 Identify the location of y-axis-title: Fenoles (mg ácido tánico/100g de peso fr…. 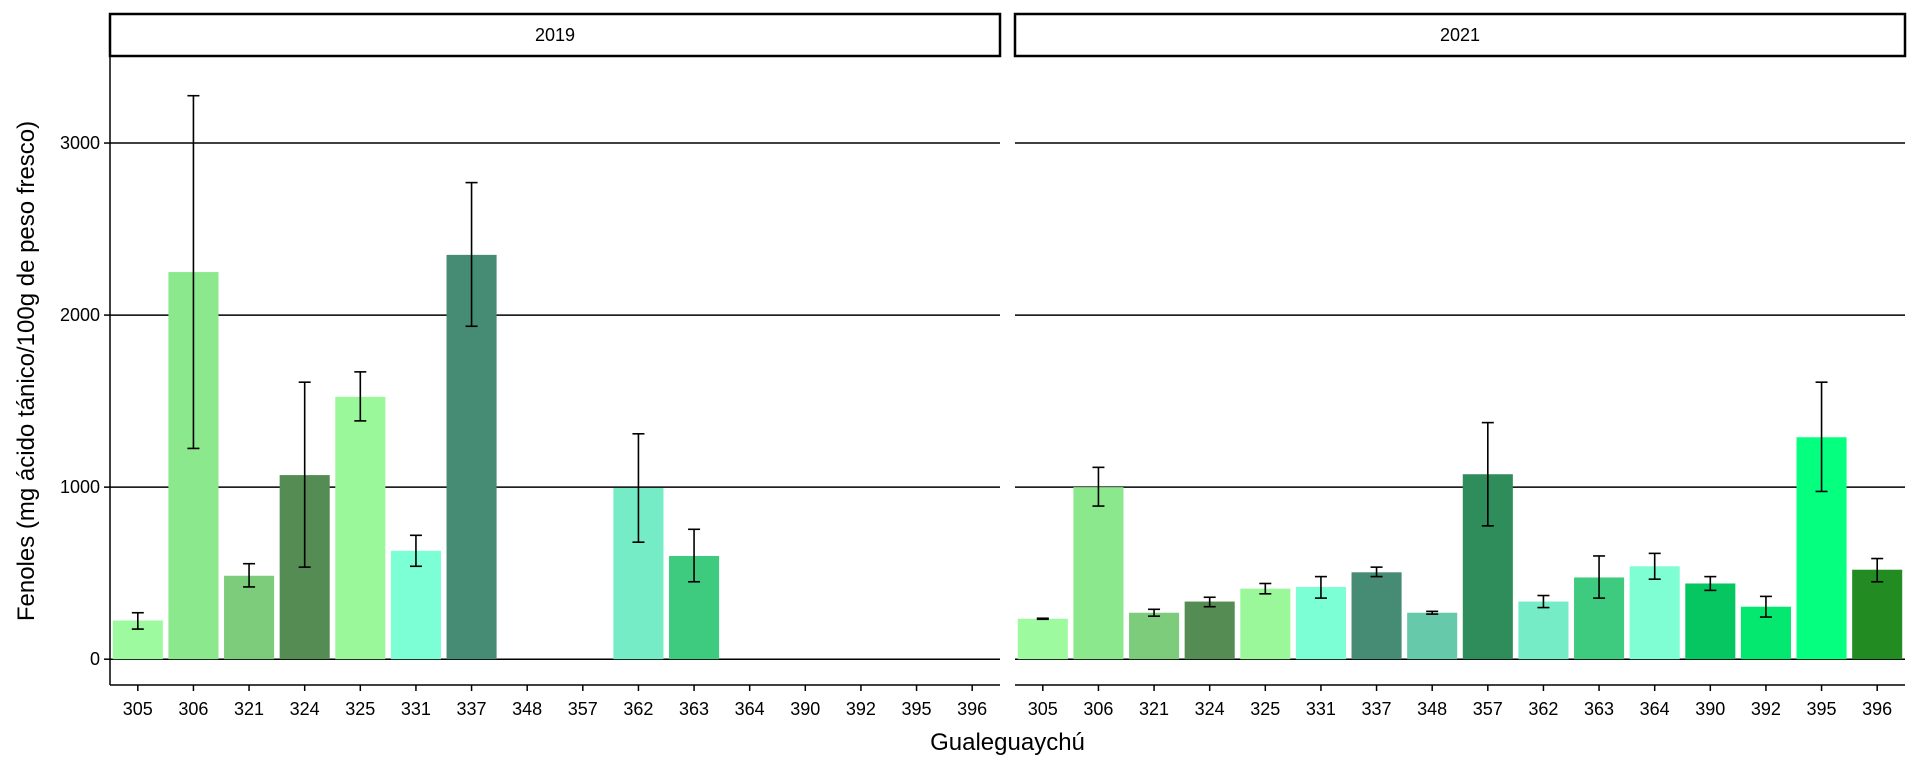
(26, 371).